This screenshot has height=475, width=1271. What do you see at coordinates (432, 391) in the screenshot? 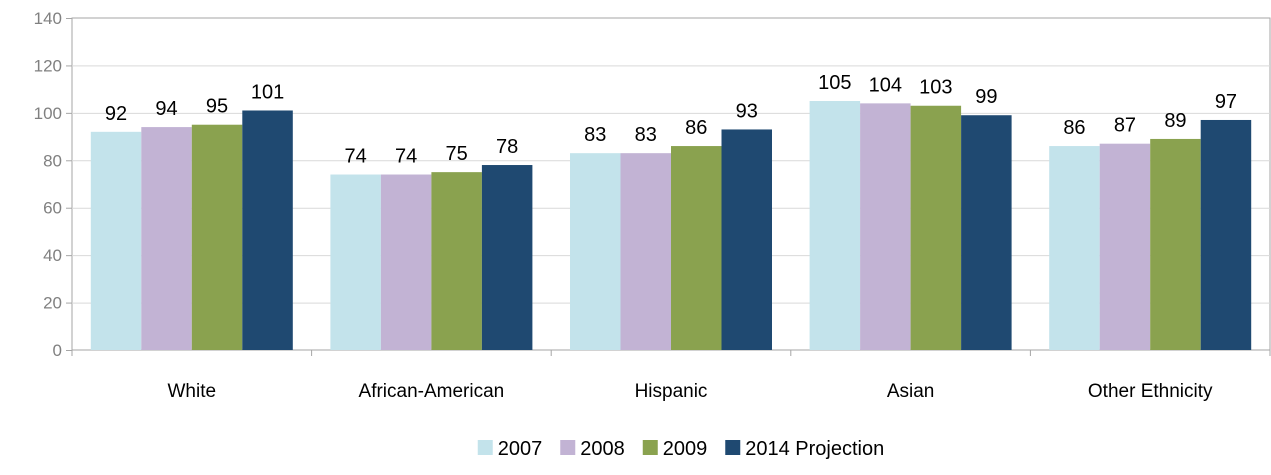
I see `x-label-african-american: African-American` at bounding box center [432, 391].